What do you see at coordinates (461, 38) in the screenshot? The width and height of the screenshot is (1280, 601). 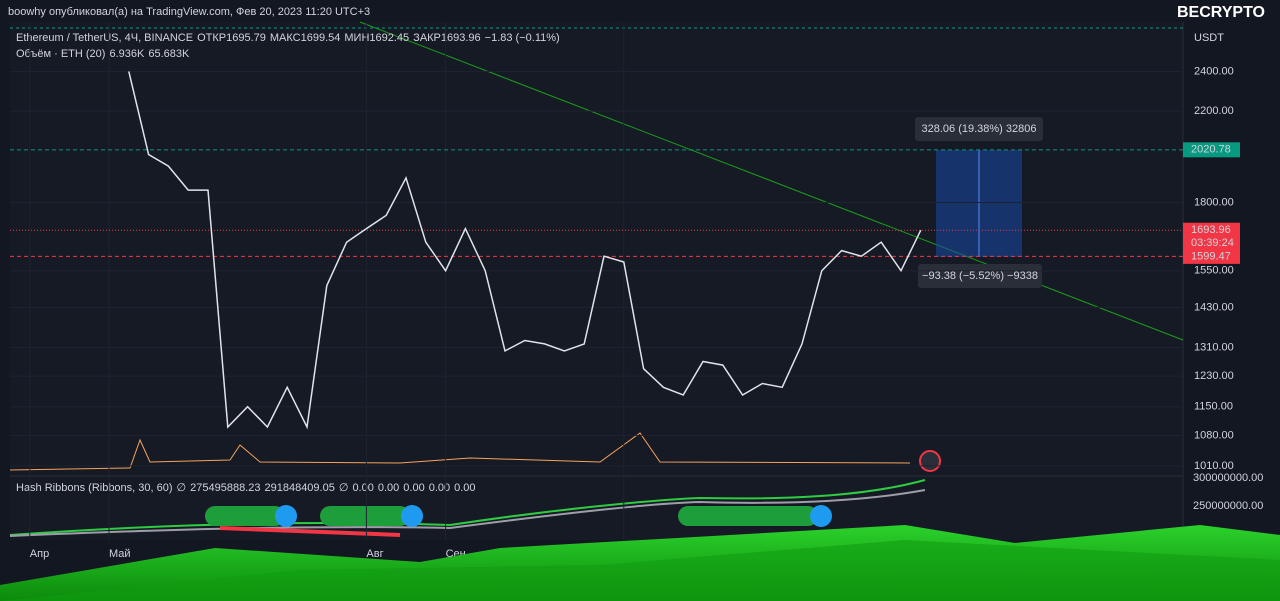 I see `ohlc-value: 1693.96` at bounding box center [461, 38].